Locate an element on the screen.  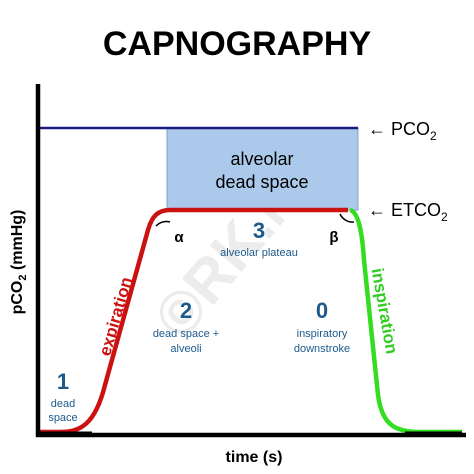
y-axis-label: pCO2 (mmHg) is located at coordinates (19, 262).